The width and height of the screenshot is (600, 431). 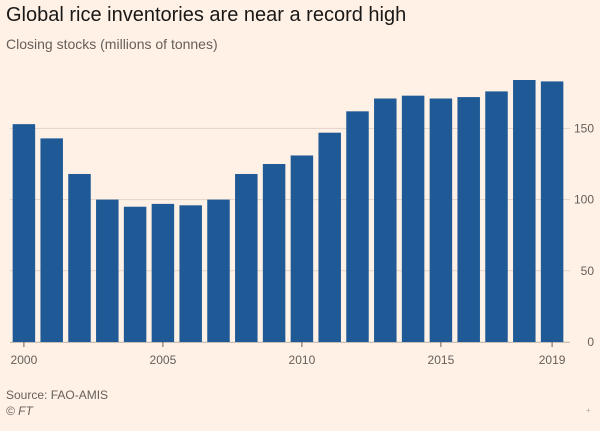 What do you see at coordinates (24, 360) in the screenshot?
I see `x-tick-label-2000: 2000` at bounding box center [24, 360].